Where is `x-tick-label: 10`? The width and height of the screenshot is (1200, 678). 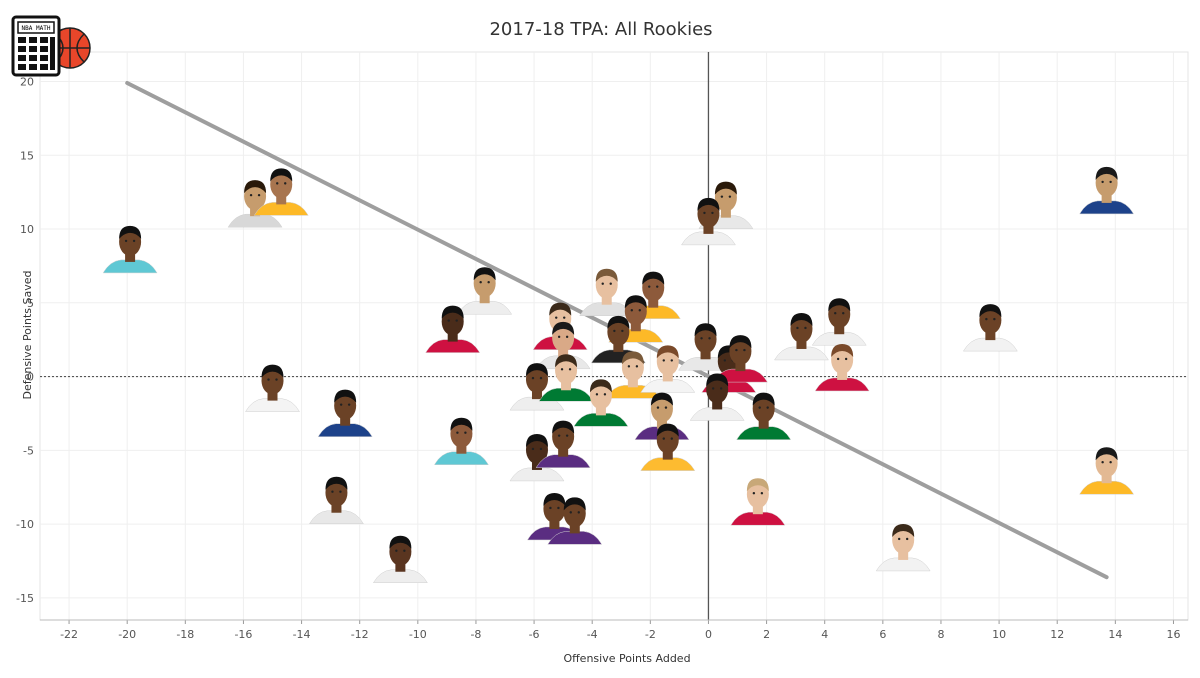 x-tick-label: 10 is located at coordinates (999, 634).